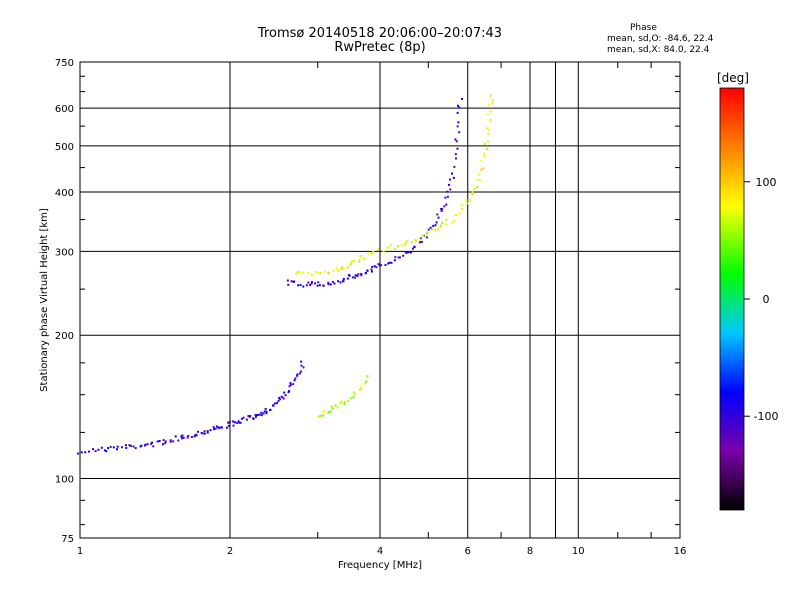 This screenshot has width=800, height=600. What do you see at coordinates (766, 182) in the screenshot?
I see `colorbar-tick-label: 100` at bounding box center [766, 182].